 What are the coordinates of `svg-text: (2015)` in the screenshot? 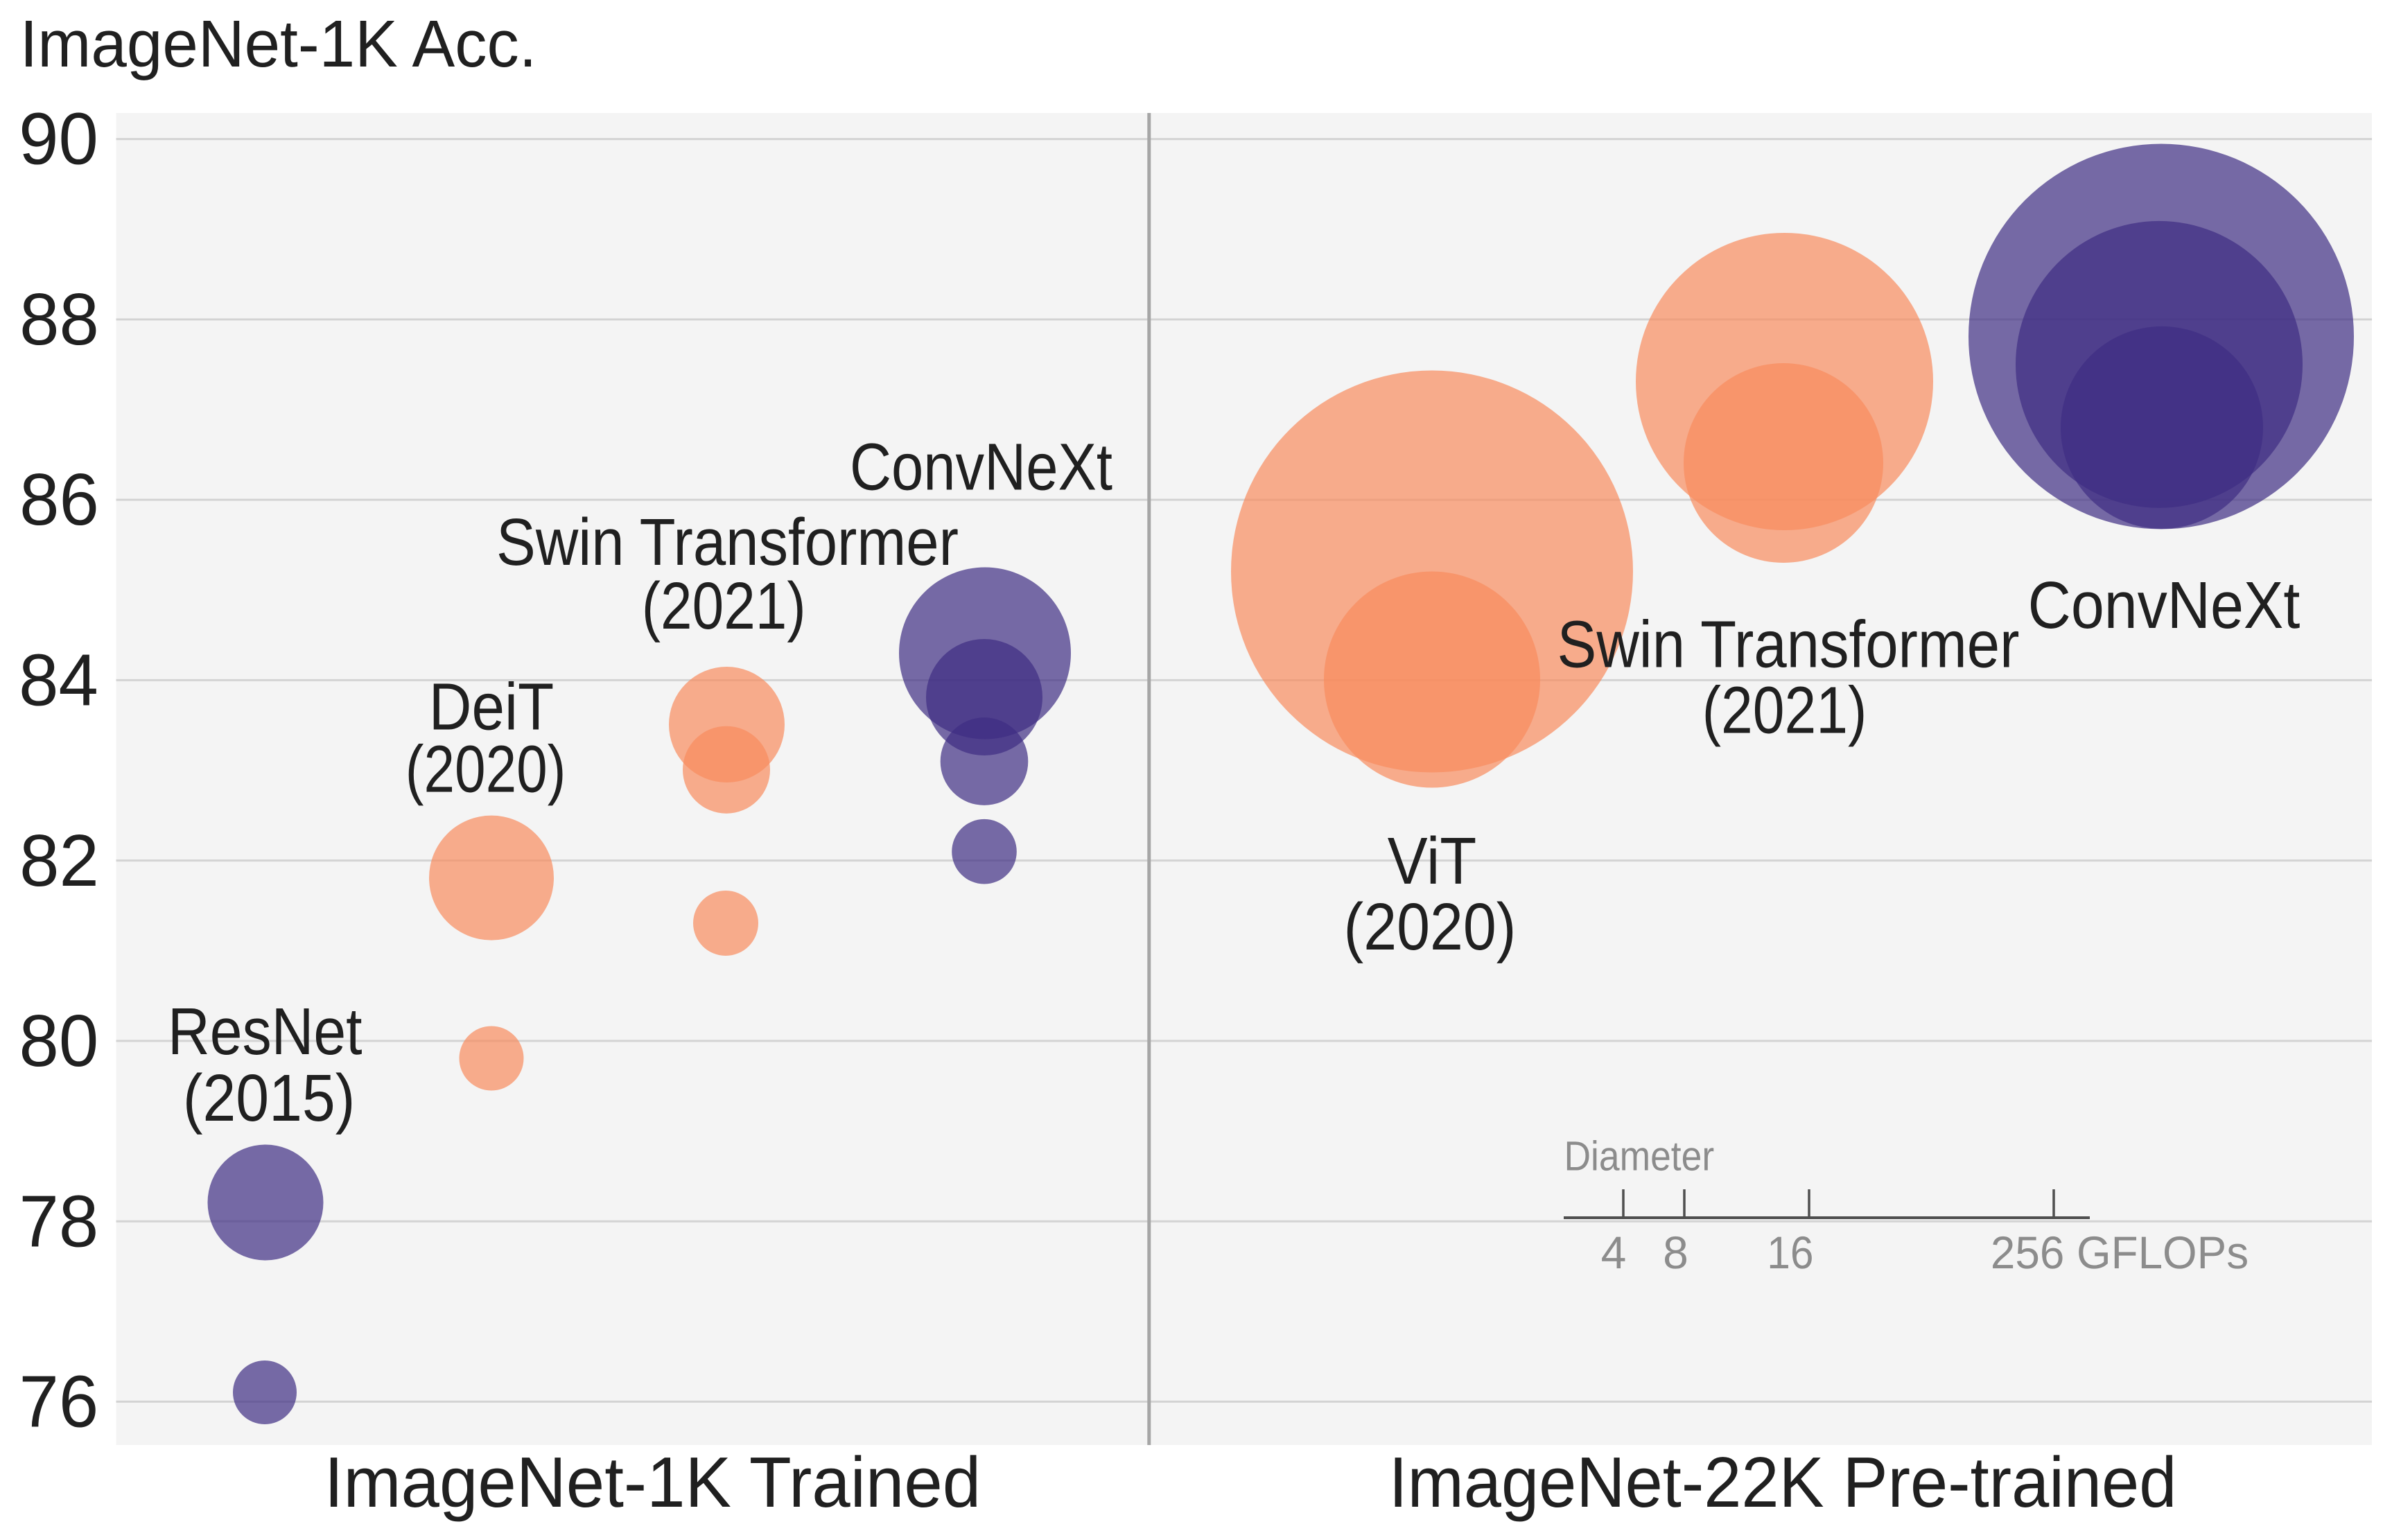 It's located at (269, 1098).